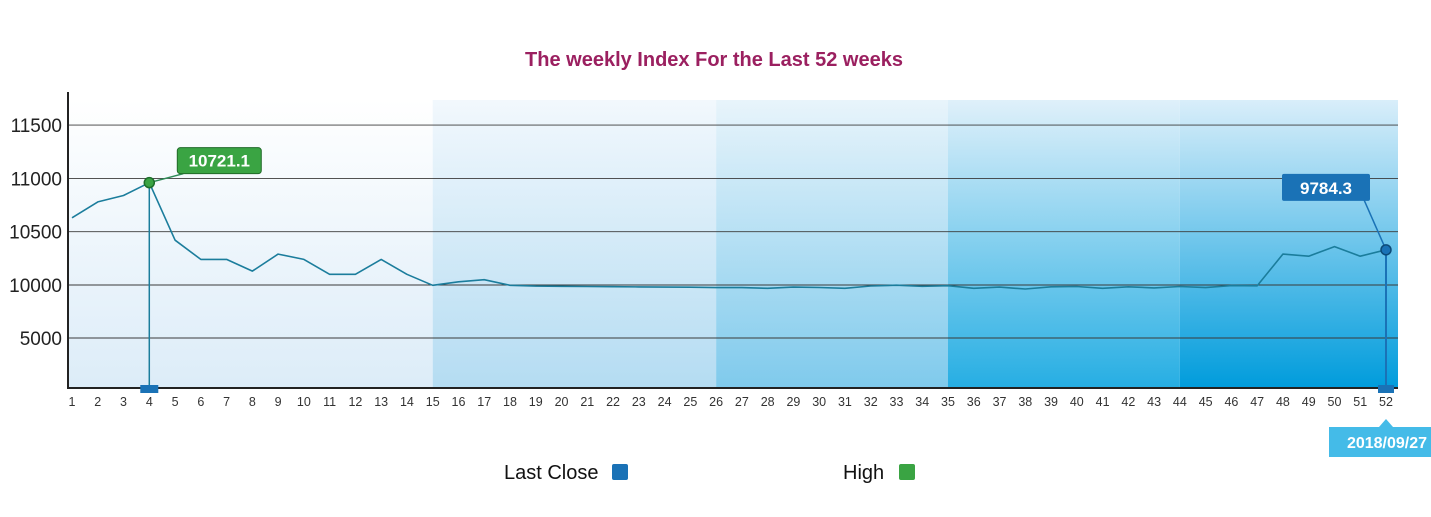 The width and height of the screenshot is (1431, 517). What do you see at coordinates (149, 402) in the screenshot?
I see `x-tick-label: 4` at bounding box center [149, 402].